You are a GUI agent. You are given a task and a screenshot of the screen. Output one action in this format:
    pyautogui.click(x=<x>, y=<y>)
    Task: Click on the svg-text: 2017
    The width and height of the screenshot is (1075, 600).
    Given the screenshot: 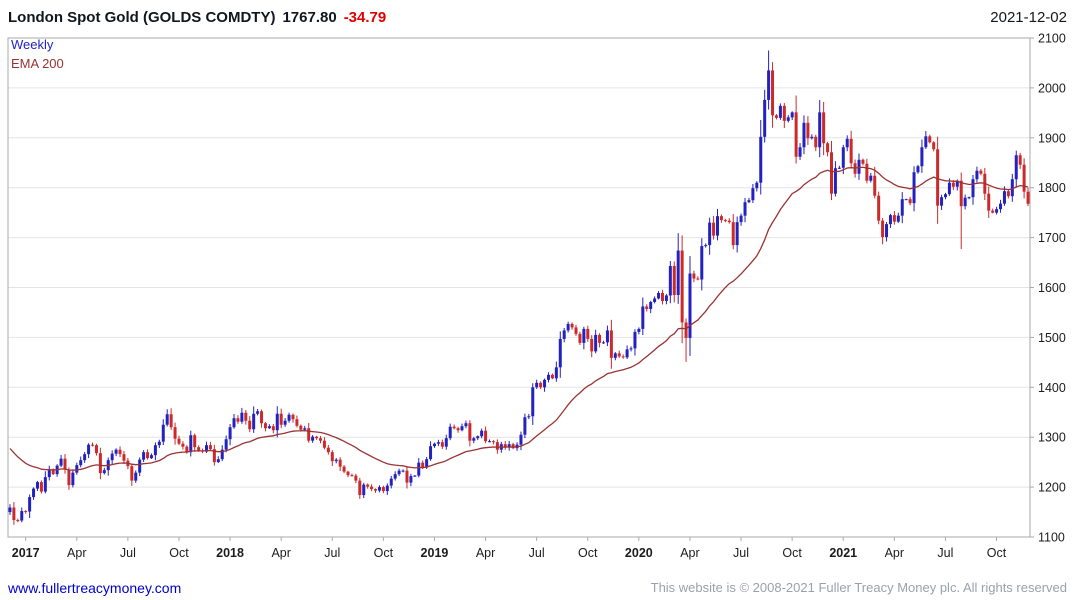 What is the action you would take?
    pyautogui.click(x=26, y=553)
    